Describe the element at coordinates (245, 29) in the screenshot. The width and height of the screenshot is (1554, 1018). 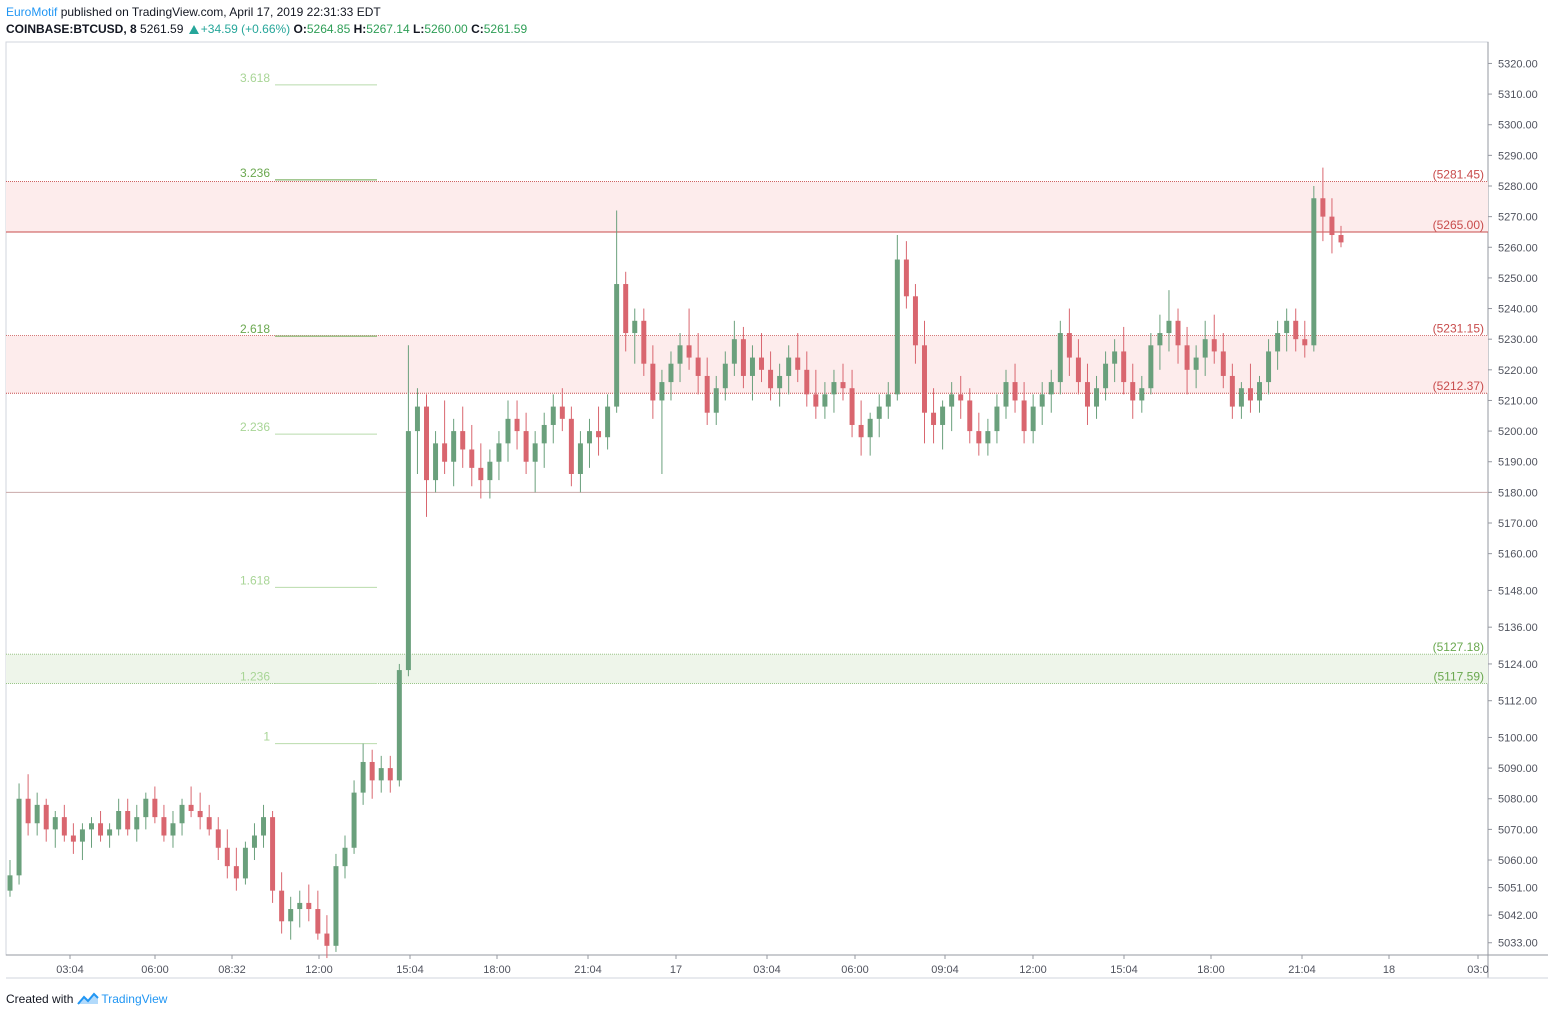
I see `price-change: +34.59 (+0.66%)` at that location.